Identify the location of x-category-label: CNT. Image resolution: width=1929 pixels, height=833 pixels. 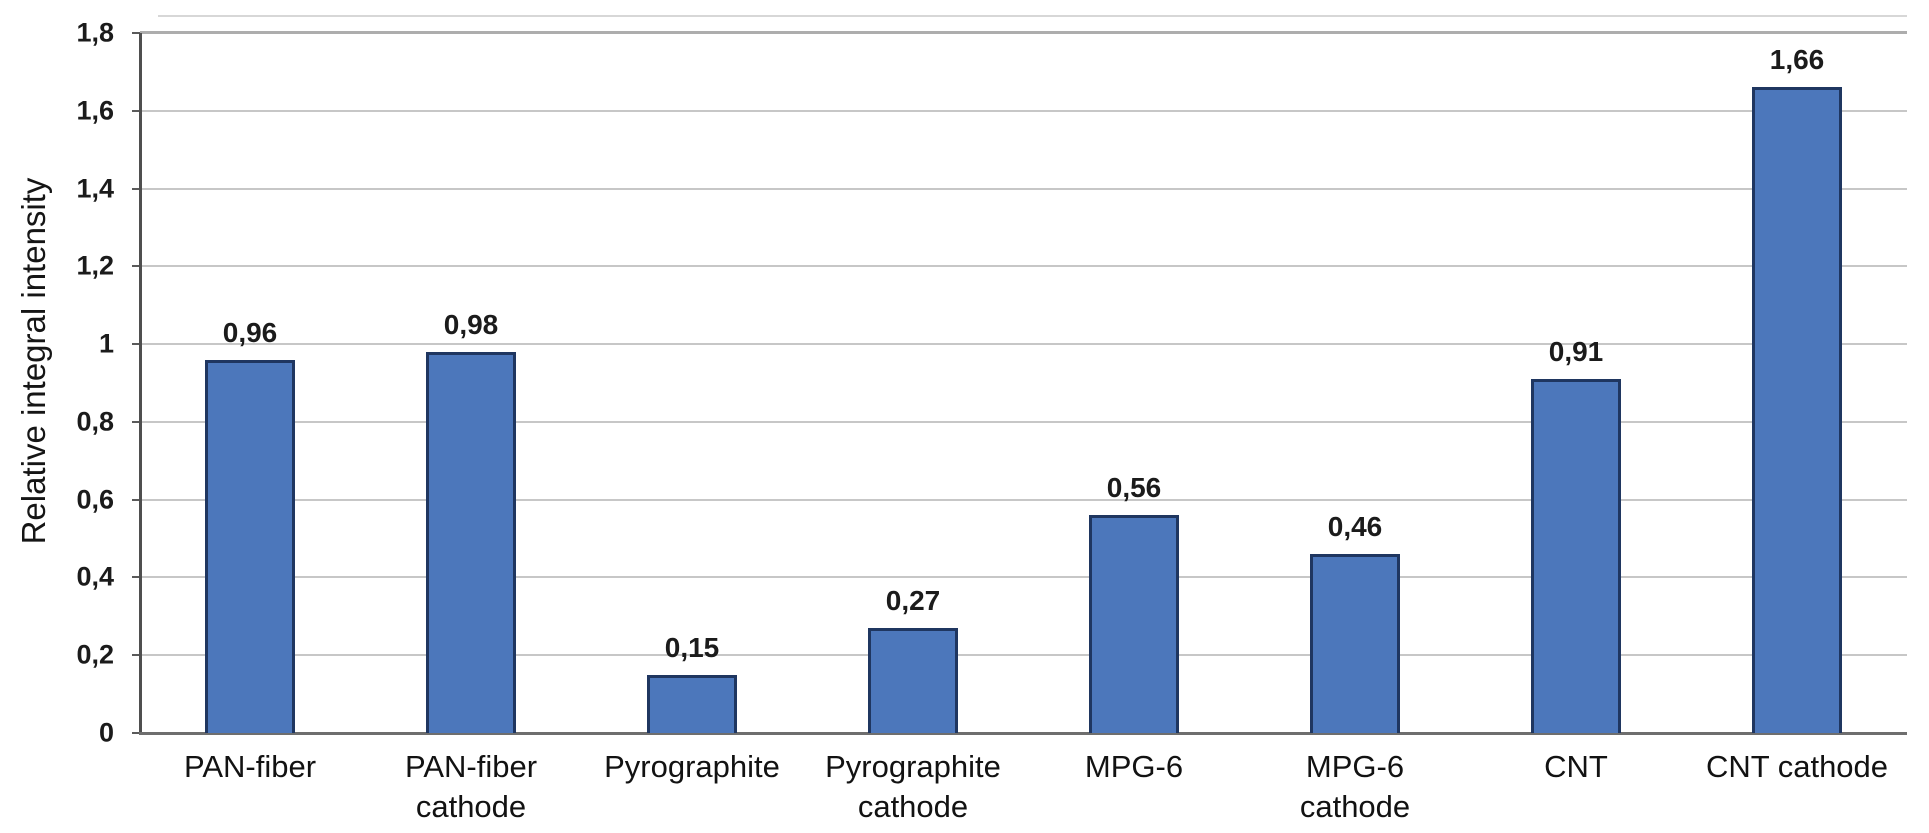
(1576, 767).